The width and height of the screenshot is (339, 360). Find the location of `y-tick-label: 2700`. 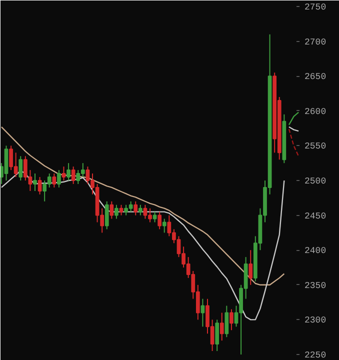

y-tick-label: 2700 is located at coordinates (315, 42).